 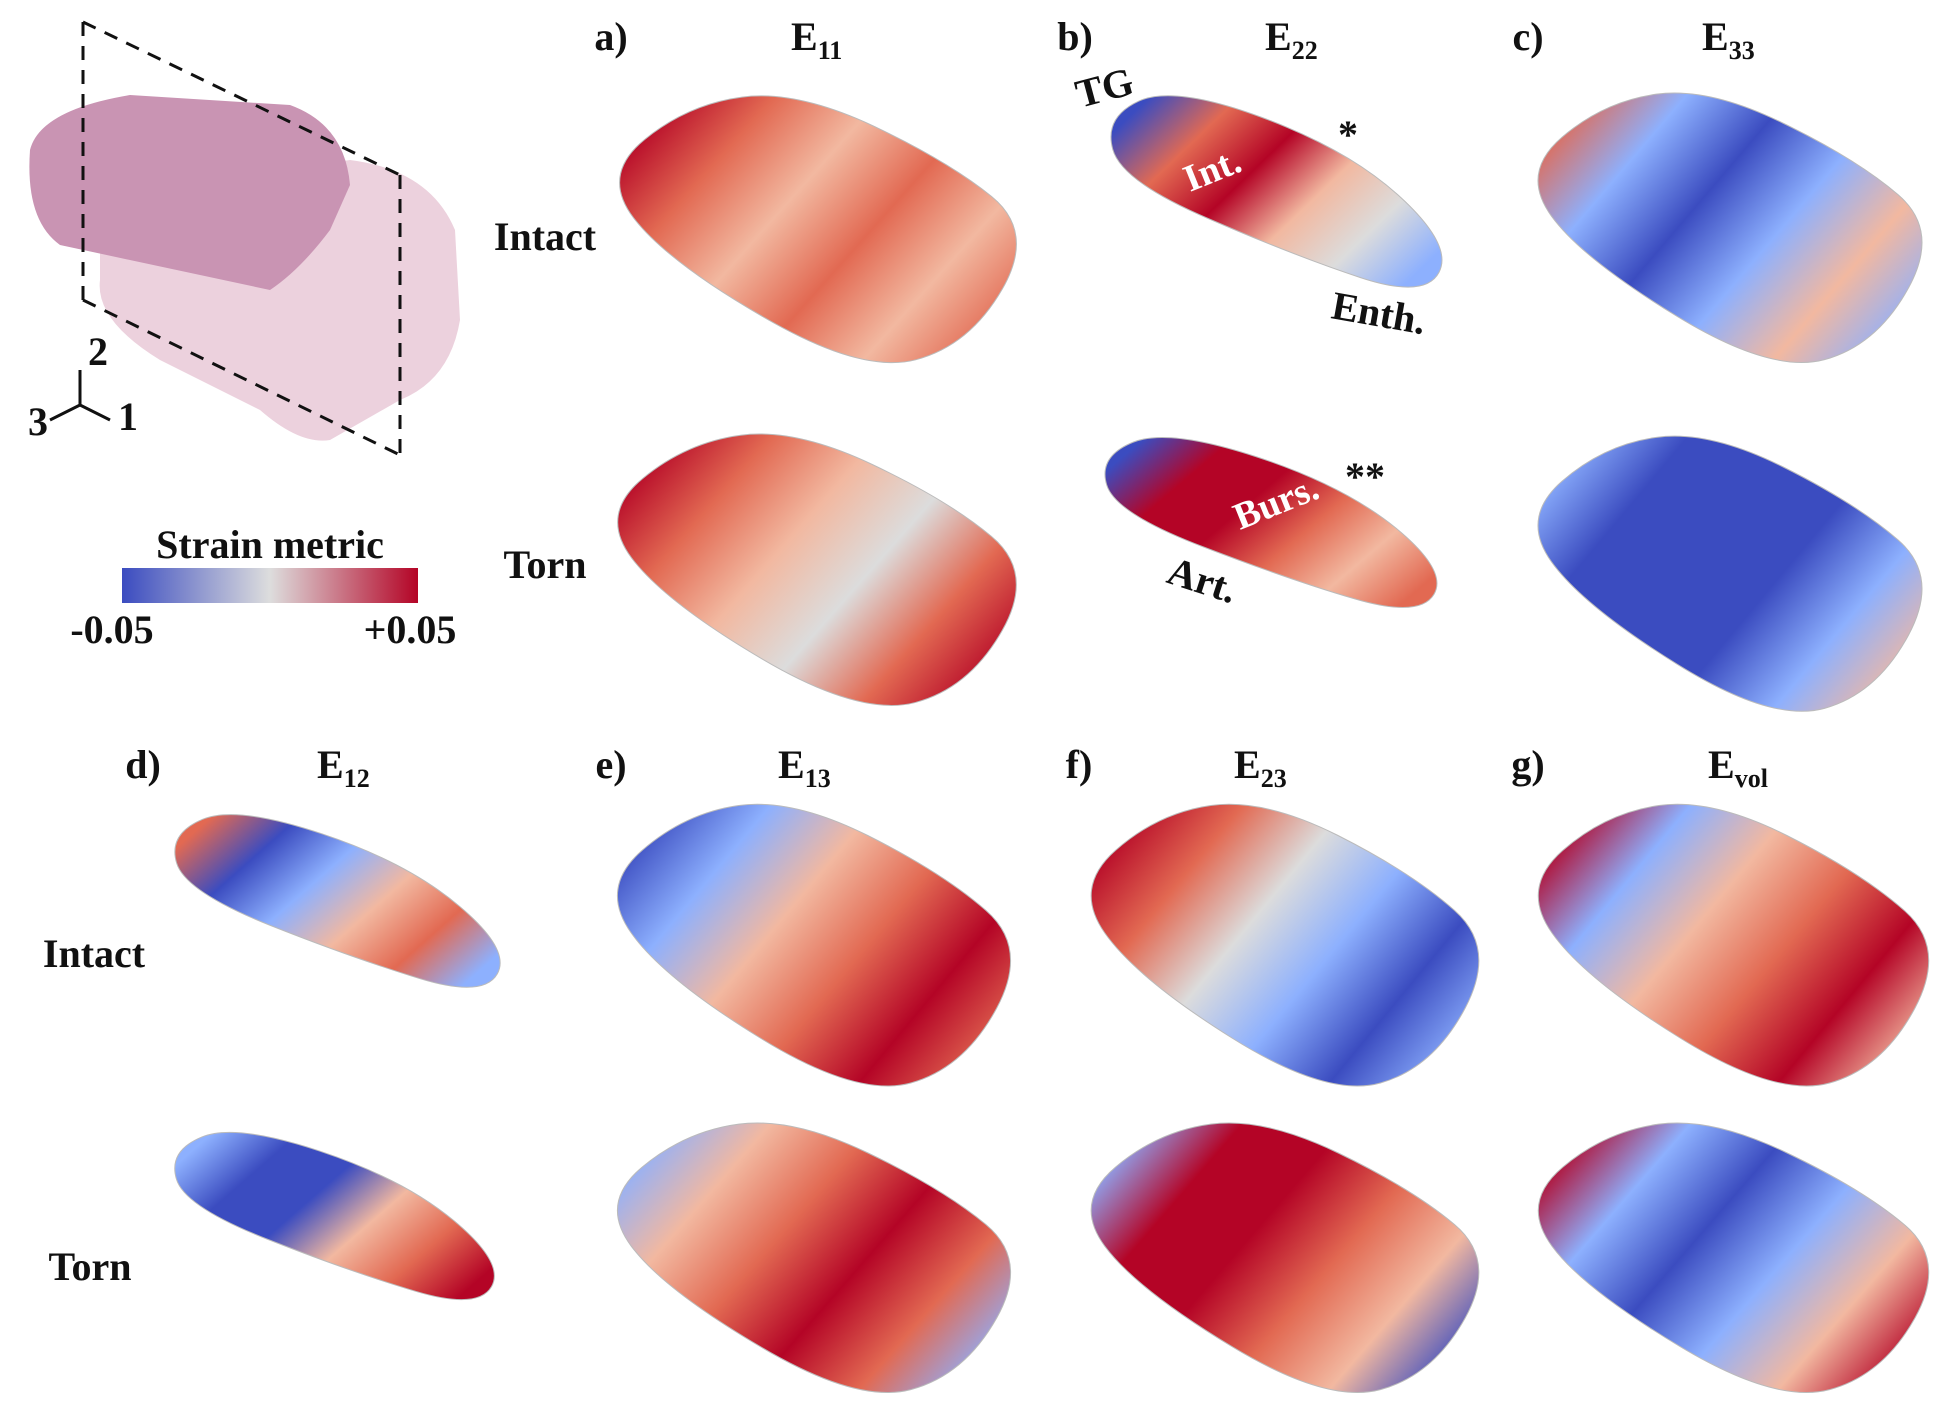 I want to click on panel-title: E22, so click(x=1291, y=39).